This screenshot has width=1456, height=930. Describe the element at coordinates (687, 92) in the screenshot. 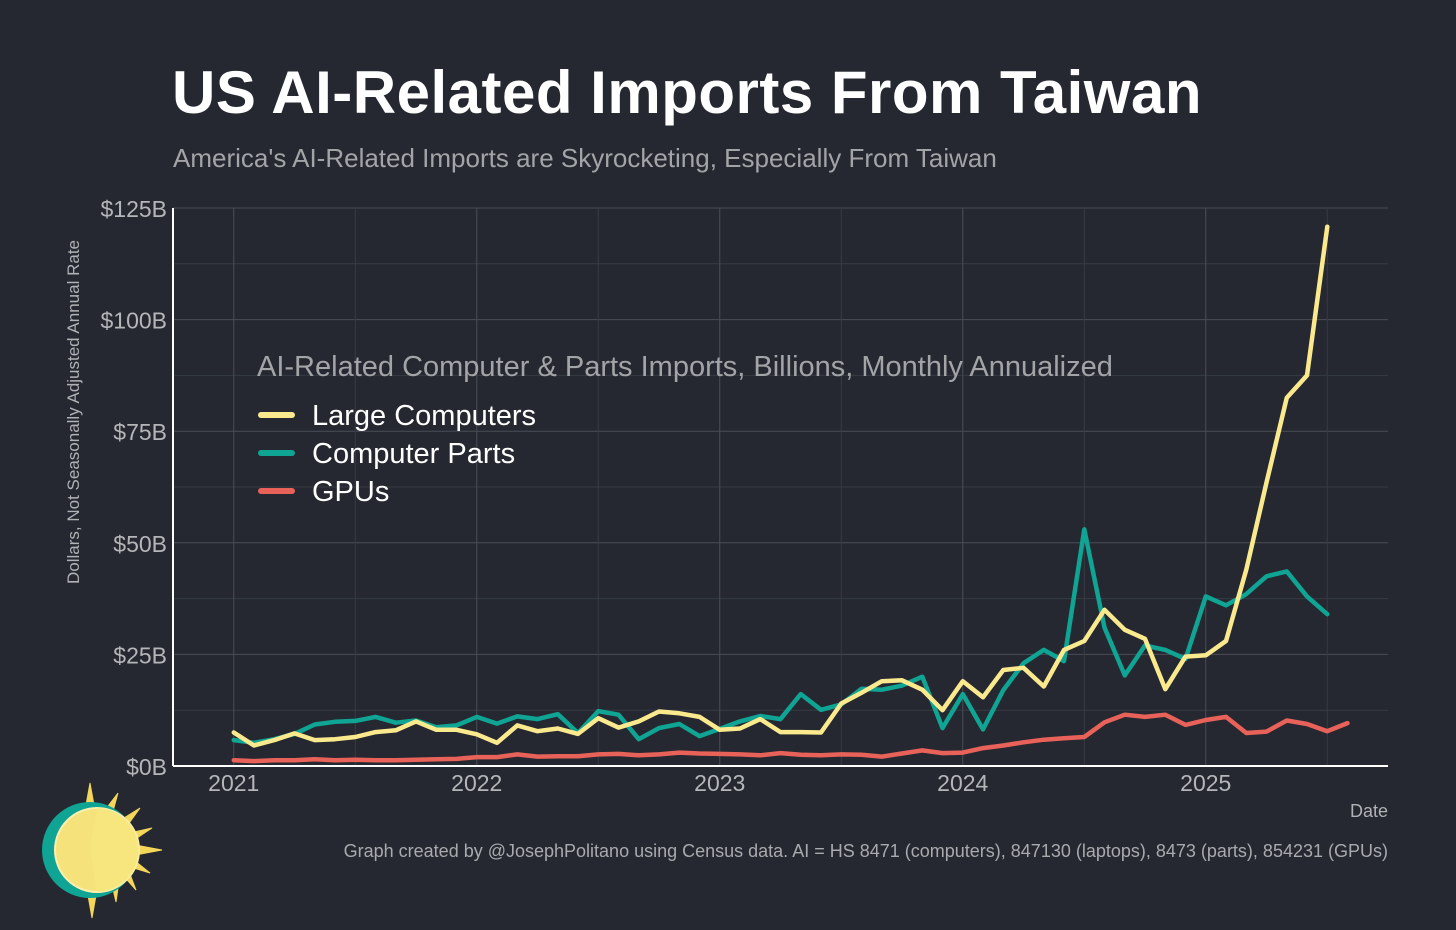

I see `chart-title: US AI-Related Imports From Taiwan` at that location.